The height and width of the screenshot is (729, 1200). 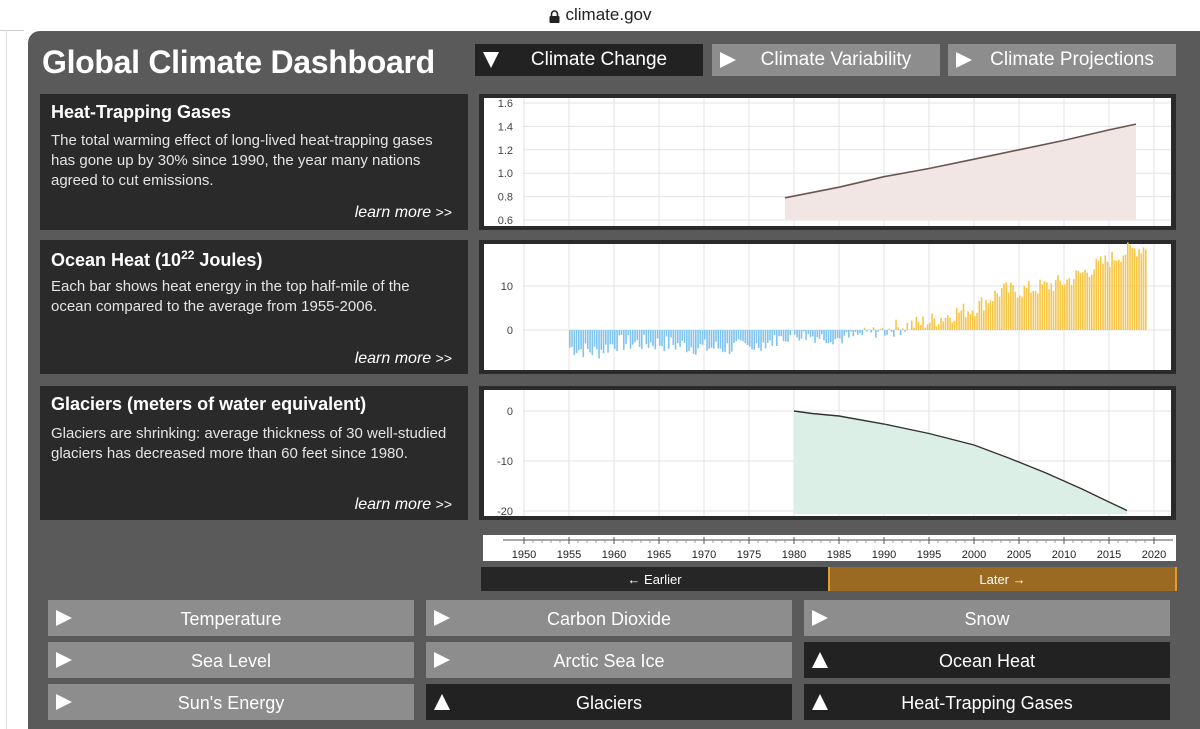 I want to click on lock-icon, so click(x=554, y=16).